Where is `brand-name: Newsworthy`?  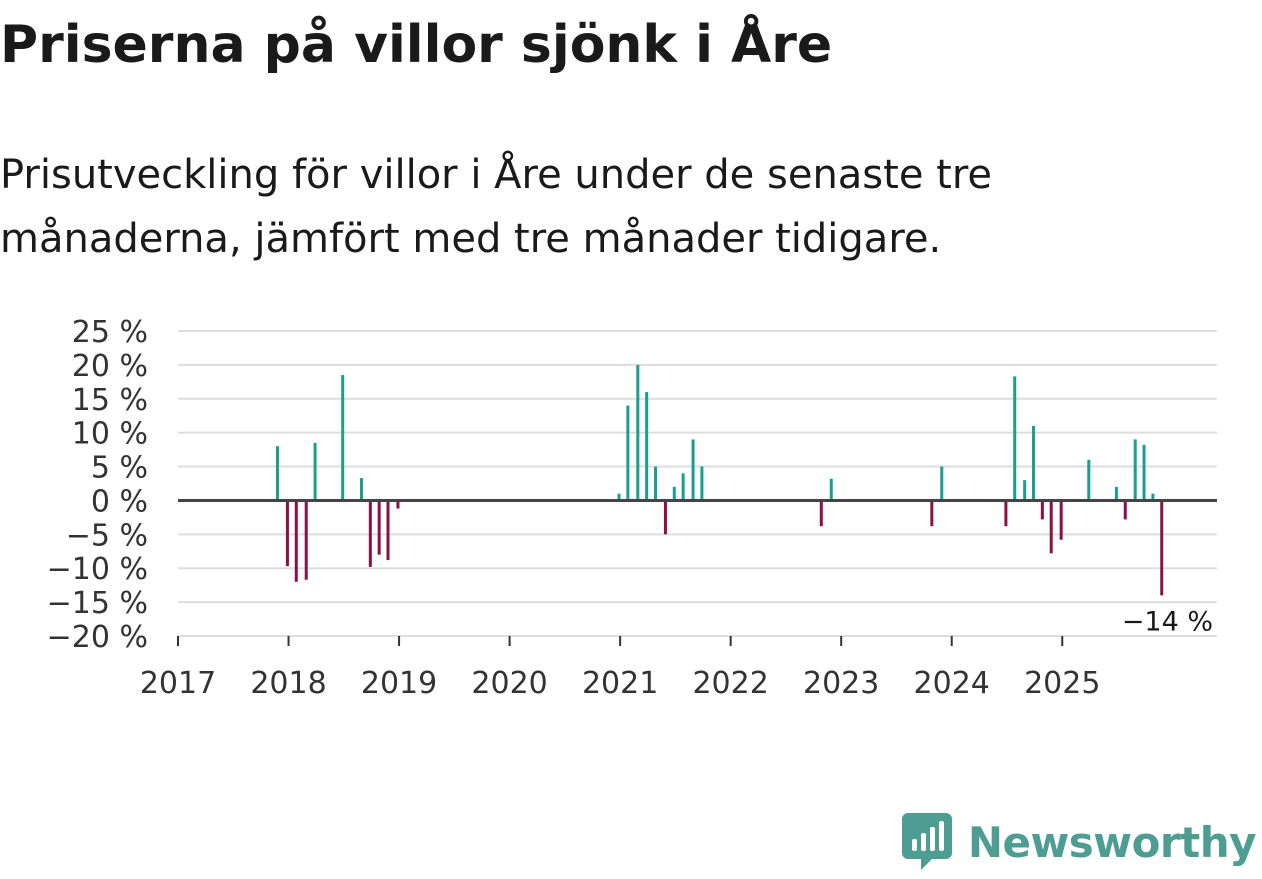 brand-name: Newsworthy is located at coordinates (1112, 842).